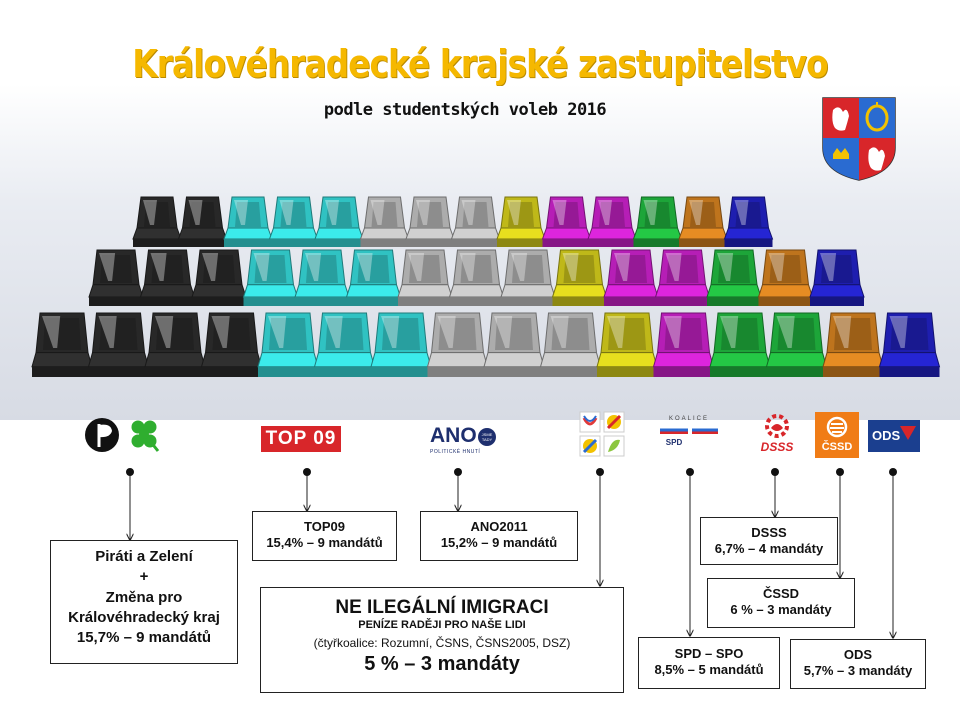  What do you see at coordinates (859, 139) in the screenshot?
I see `coat-of-arms-icon` at bounding box center [859, 139].